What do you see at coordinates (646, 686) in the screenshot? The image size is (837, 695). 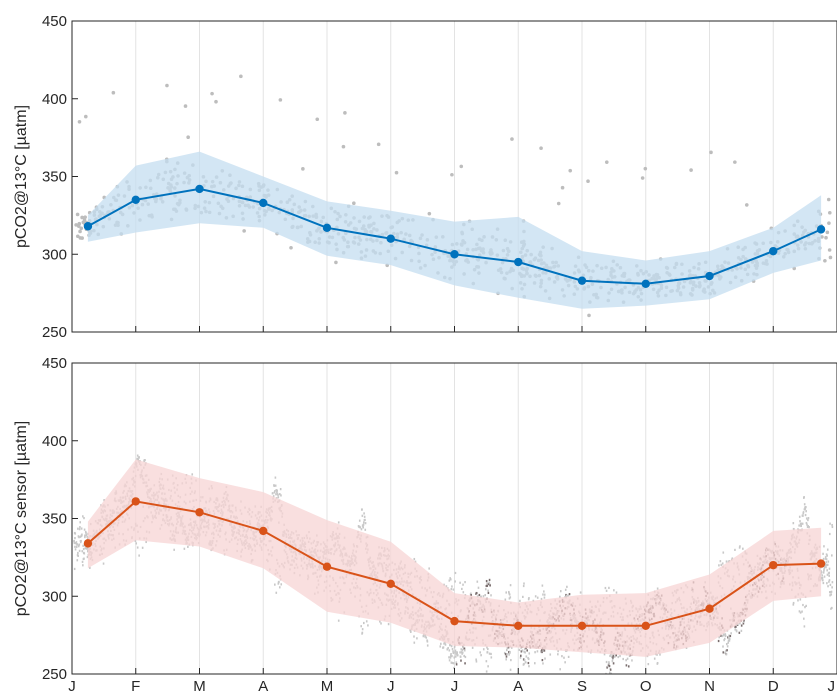 I see `x-tick-label: O` at bounding box center [646, 686].